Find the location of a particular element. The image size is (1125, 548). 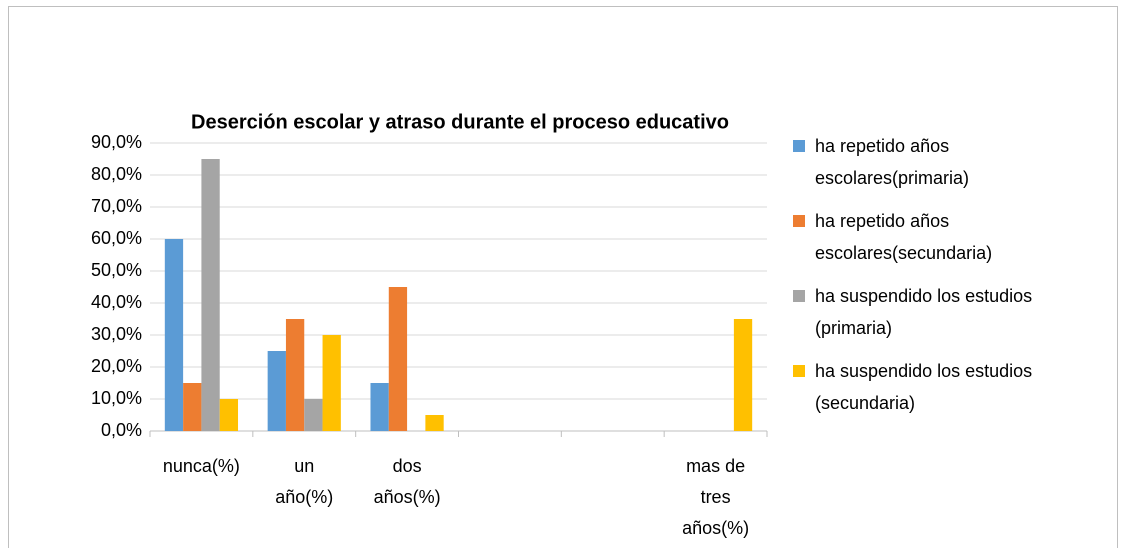

y-tick-label: 40,0% is located at coordinates (116, 302).